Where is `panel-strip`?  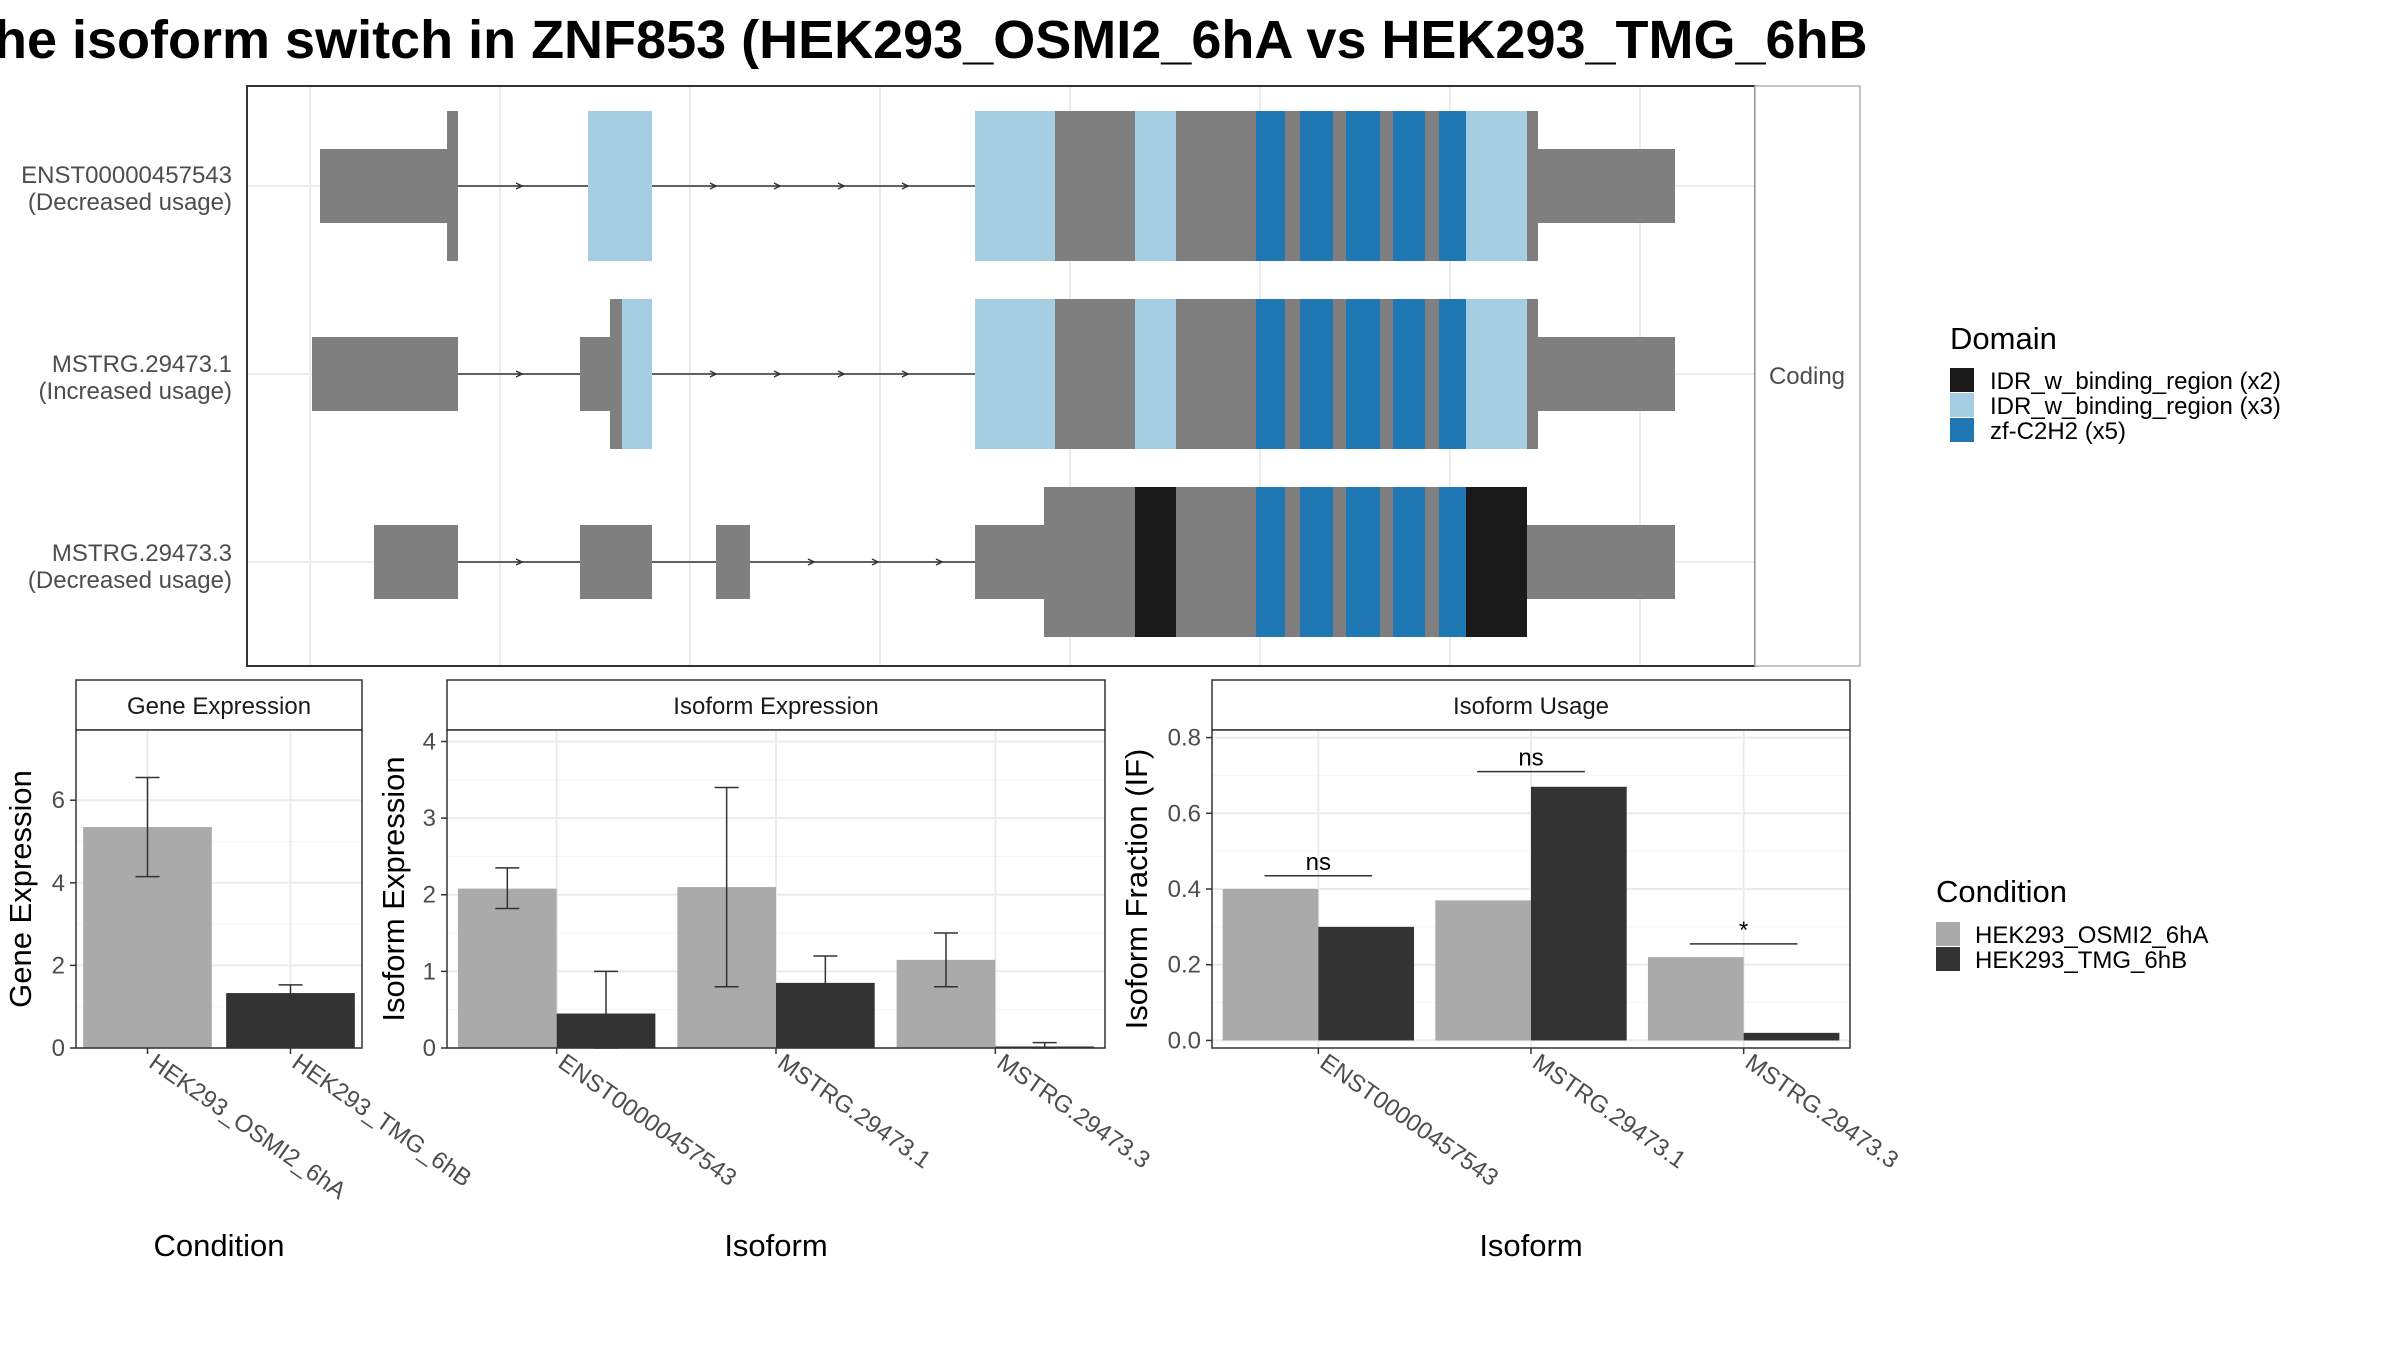
panel-strip is located at coordinates (219, 705).